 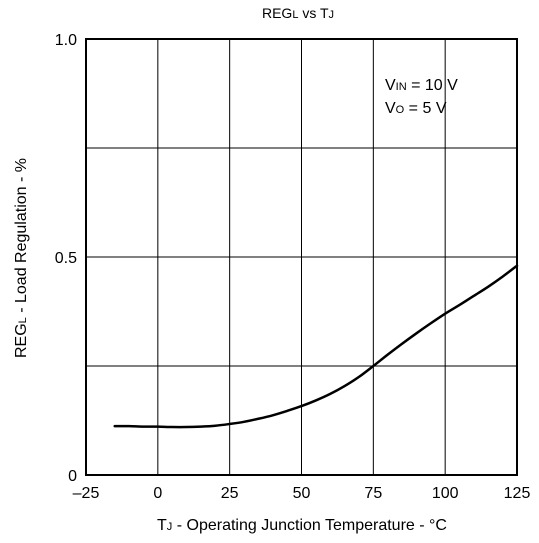 I want to click on y-tick-label: 0.5, so click(x=66, y=258).